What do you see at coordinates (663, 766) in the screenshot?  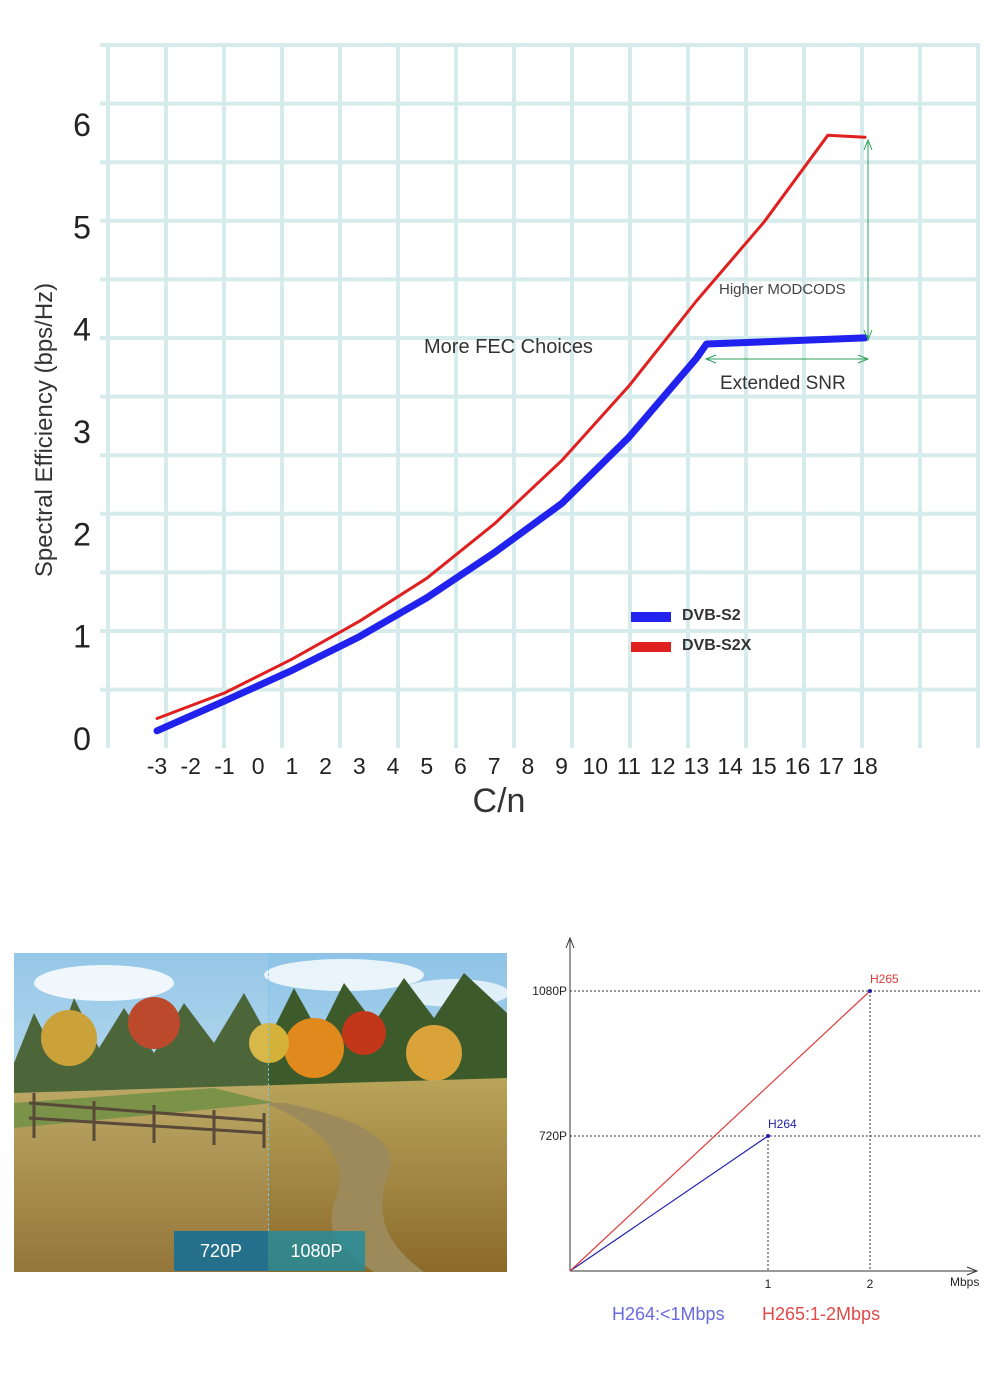 I see `x-tick-label: 12` at bounding box center [663, 766].